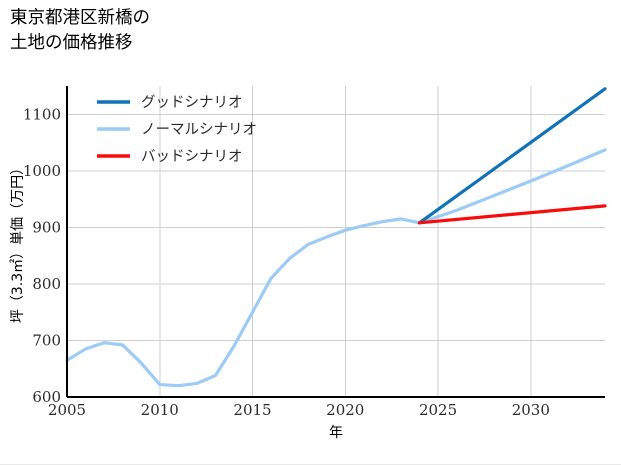 Image resolution: width=621 pixels, height=465 pixels. What do you see at coordinates (42, 114) in the screenshot?
I see `y-tick-label: 1100` at bounding box center [42, 114].